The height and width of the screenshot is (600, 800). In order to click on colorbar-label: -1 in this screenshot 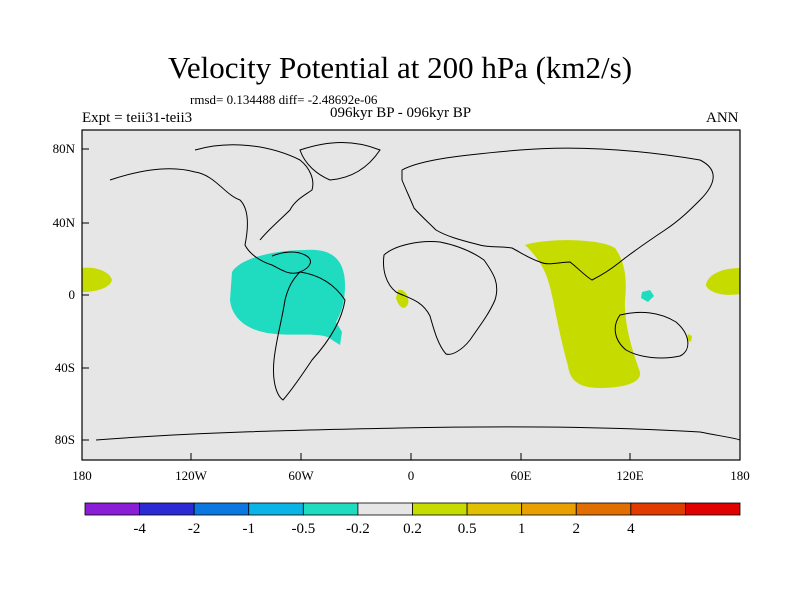, I will do `click(249, 529)`.